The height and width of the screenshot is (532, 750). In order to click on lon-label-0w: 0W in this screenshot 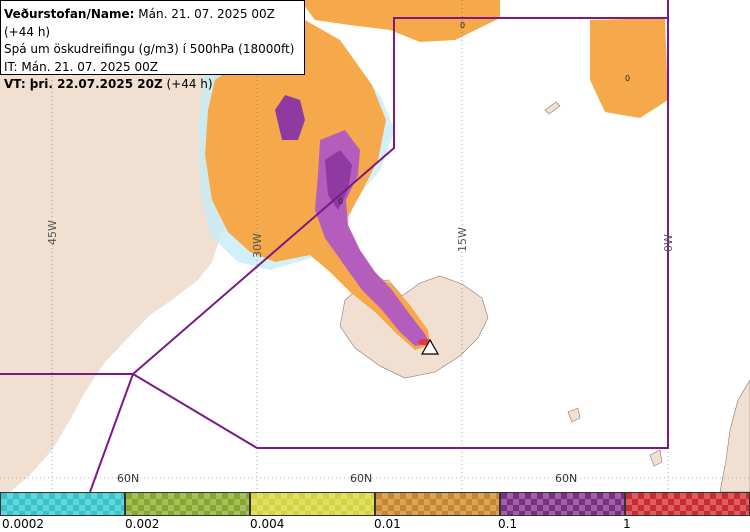, I will do `click(668, 243)`.